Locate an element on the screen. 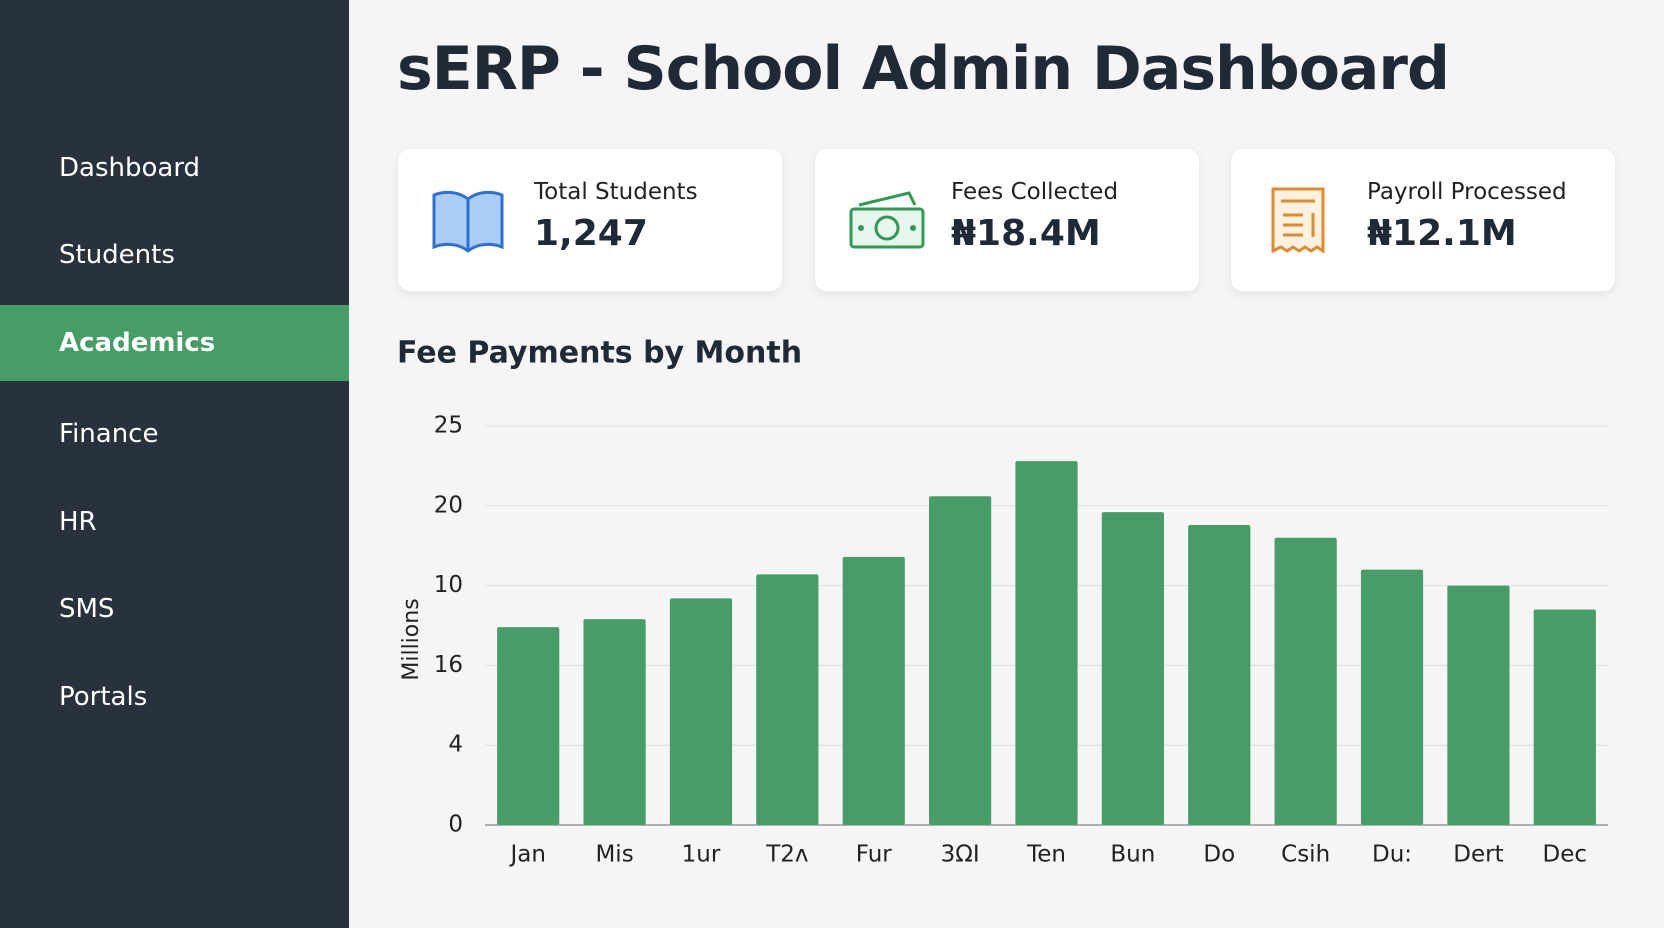 This screenshot has height=928, width=1664. stat-card: Payroll Processed ₦12.1M is located at coordinates (1423, 220).